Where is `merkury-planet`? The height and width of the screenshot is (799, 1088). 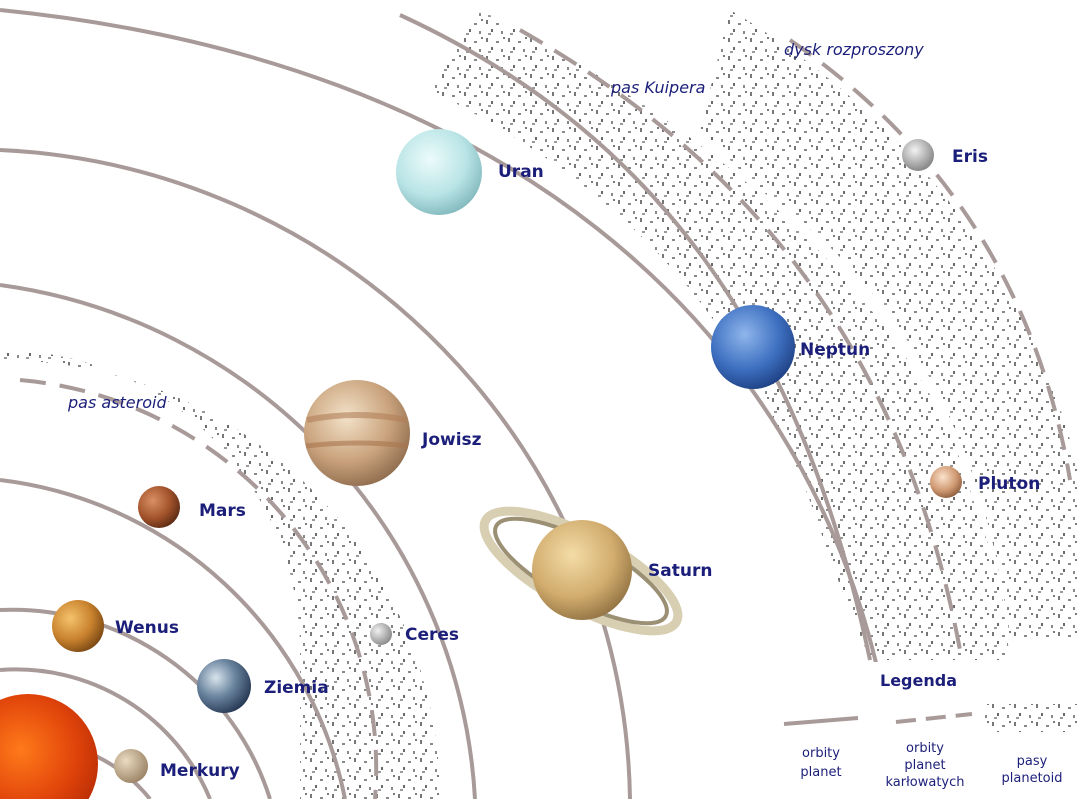 merkury-planet is located at coordinates (131, 766).